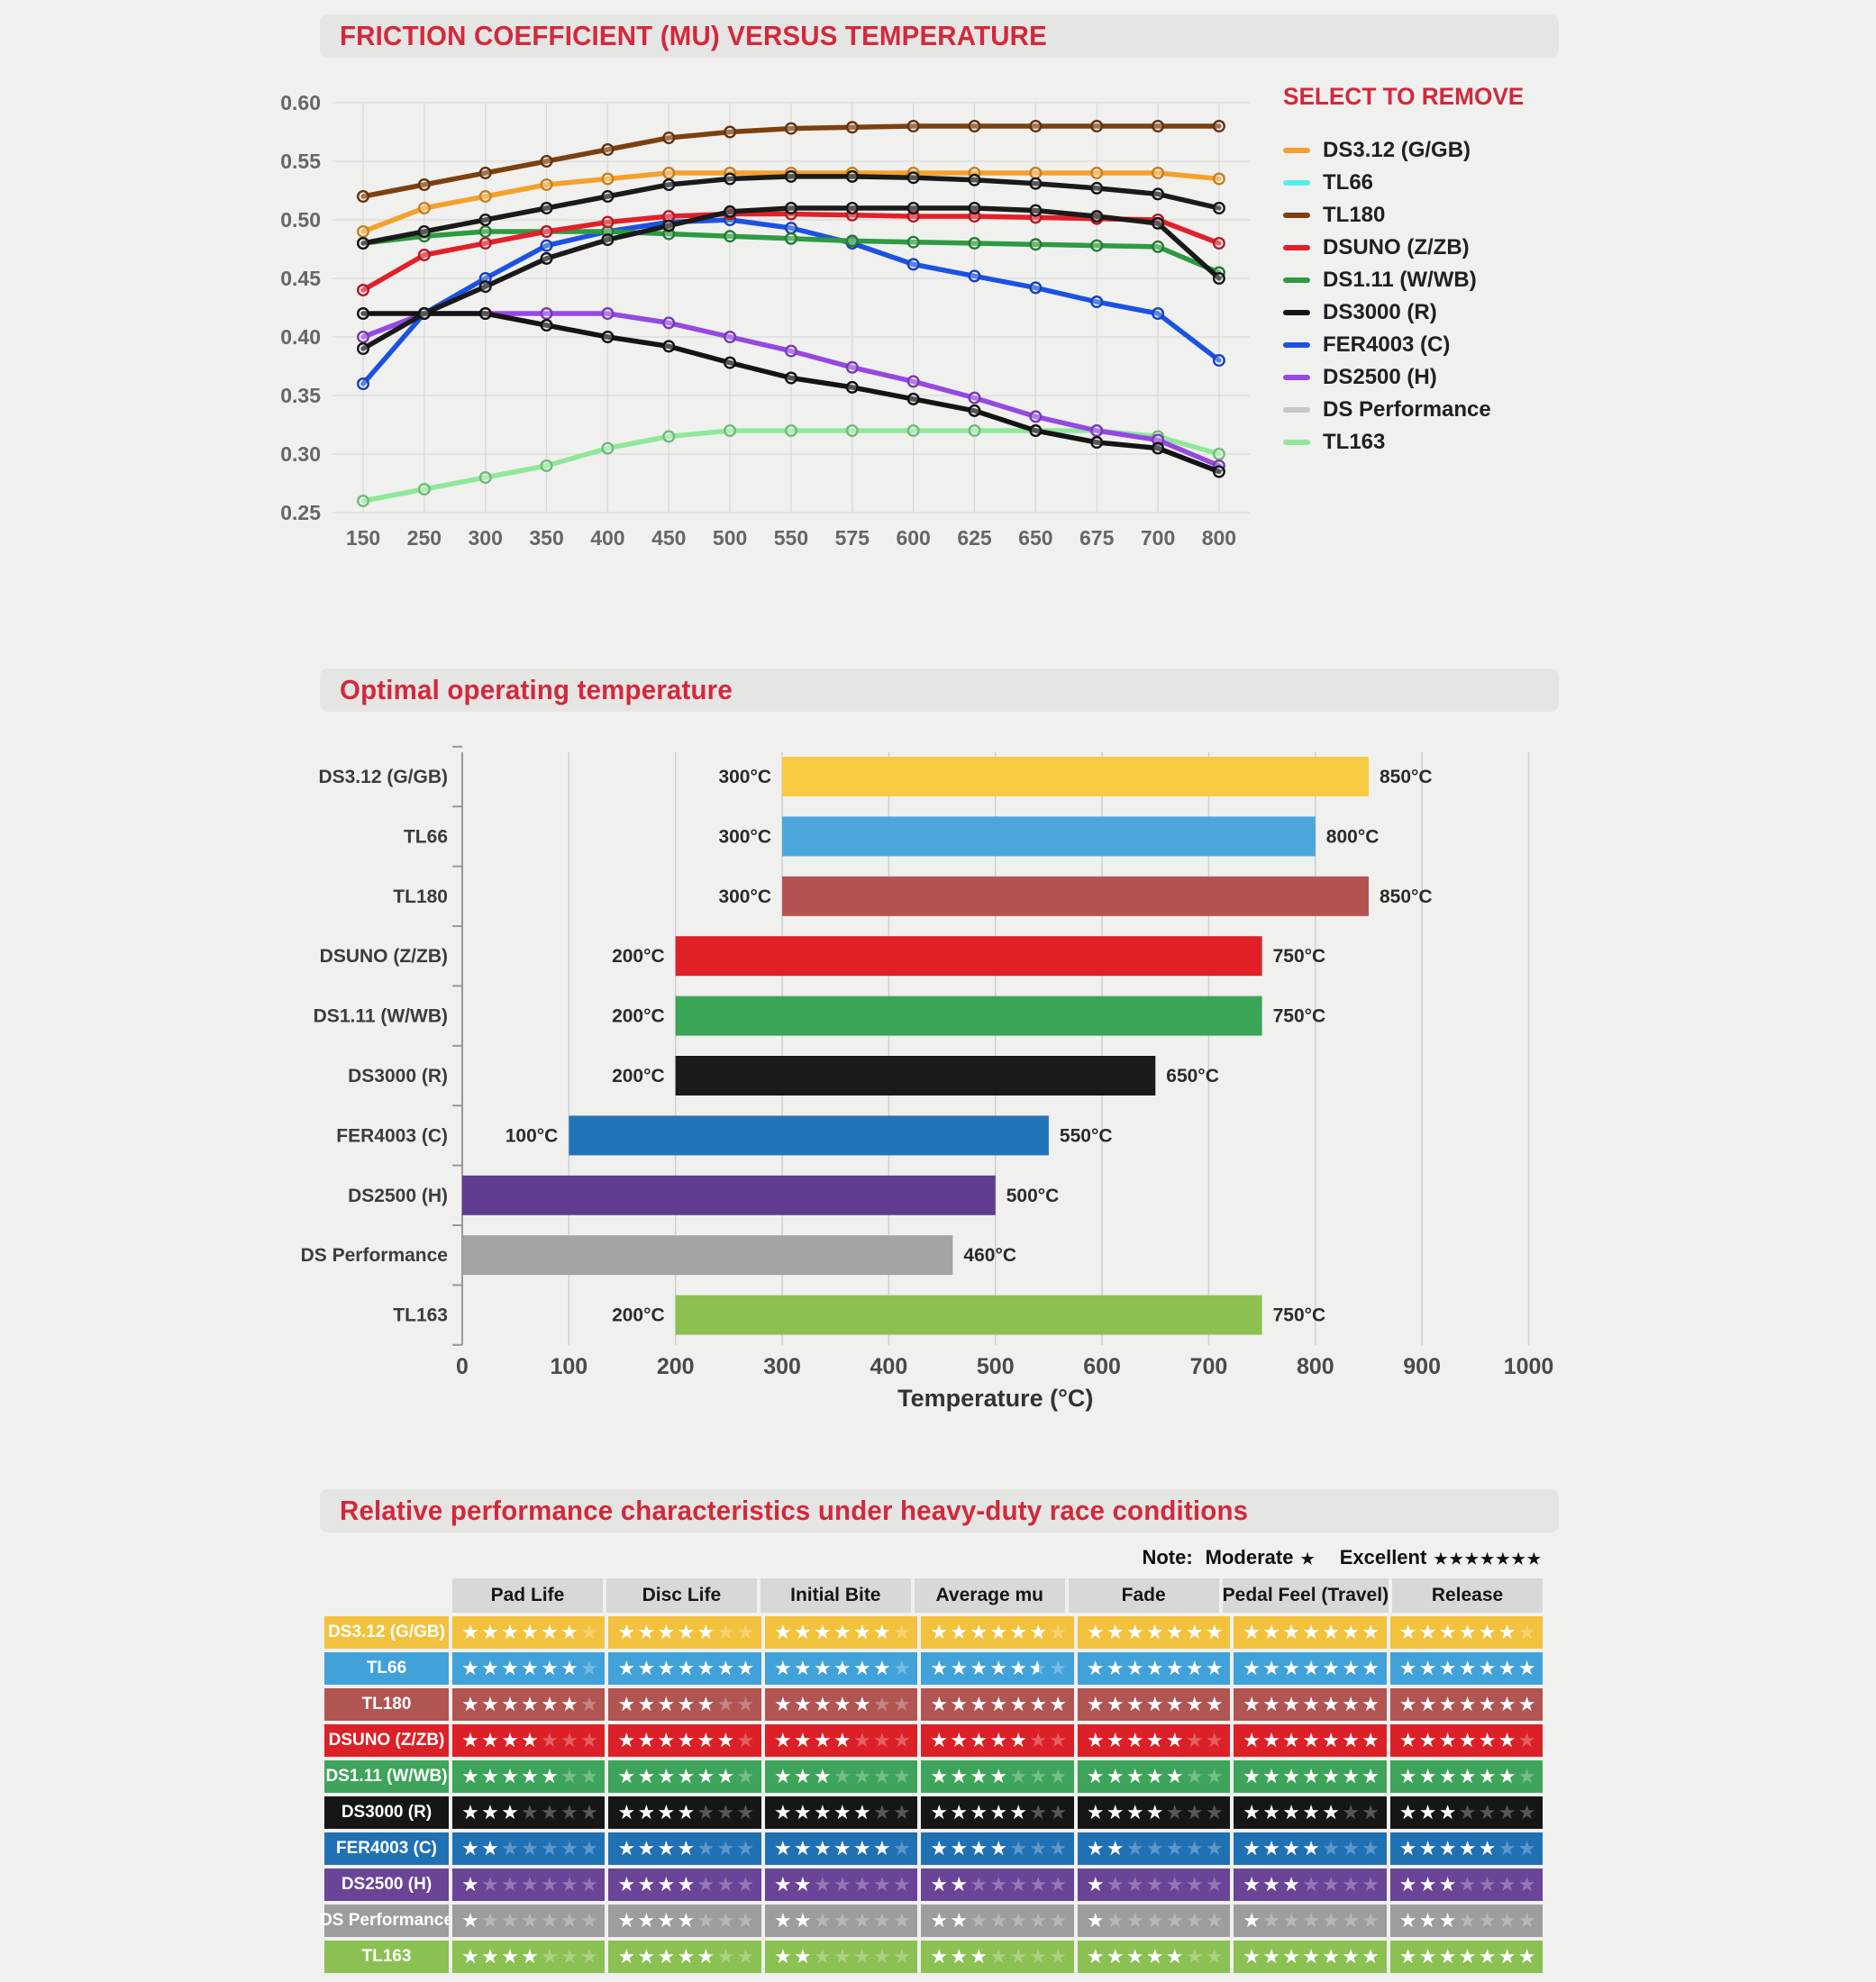  Describe the element at coordinates (300, 454) in the screenshot. I see `svg-text: 0.30` at that location.